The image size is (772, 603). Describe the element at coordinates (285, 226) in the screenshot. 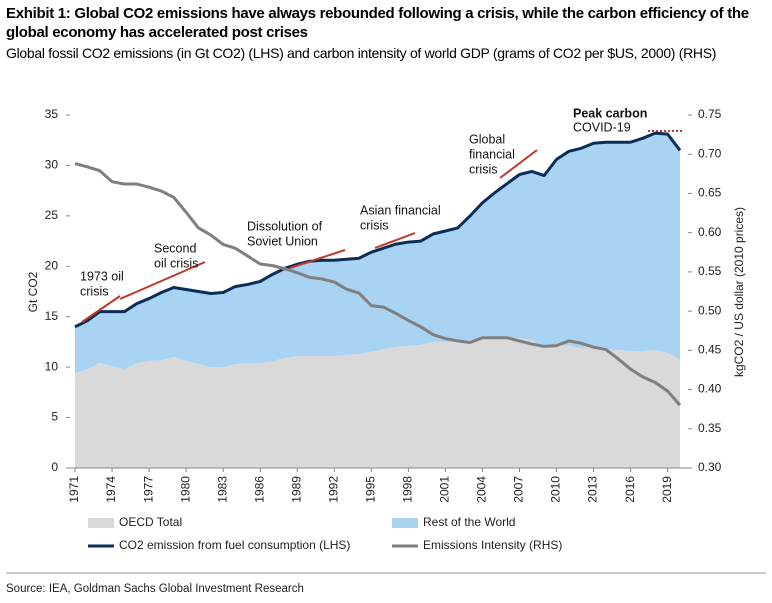

I see `annotation: Dissolution of` at that location.